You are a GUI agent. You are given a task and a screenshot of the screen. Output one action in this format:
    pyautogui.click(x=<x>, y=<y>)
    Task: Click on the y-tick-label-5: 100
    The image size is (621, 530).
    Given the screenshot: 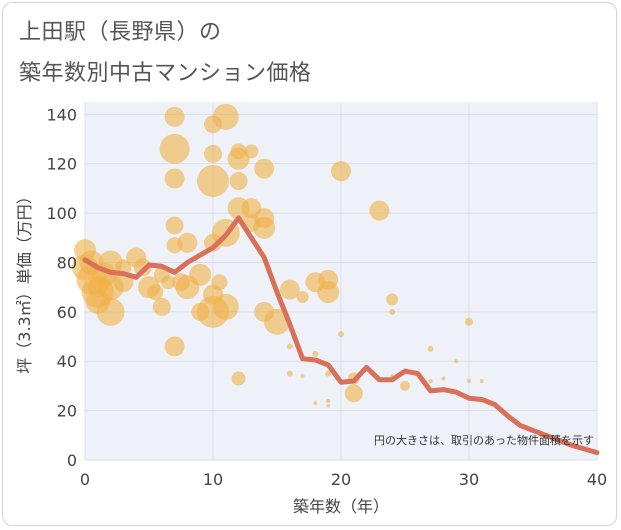 What is the action you would take?
    pyautogui.click(x=61, y=213)
    